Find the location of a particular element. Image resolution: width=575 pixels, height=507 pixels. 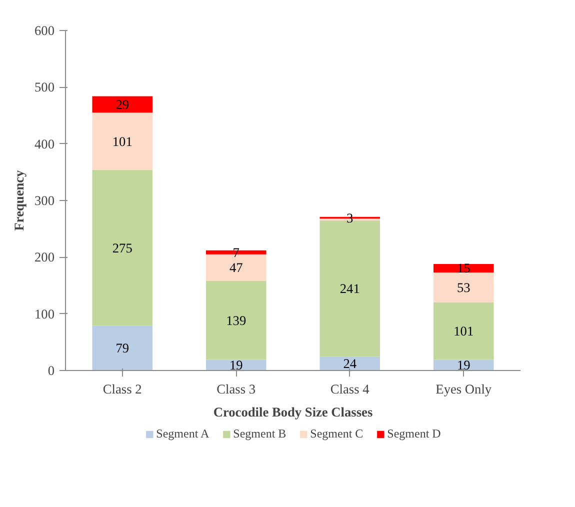

x-tick-label: Eyes Only is located at coordinates (464, 389).